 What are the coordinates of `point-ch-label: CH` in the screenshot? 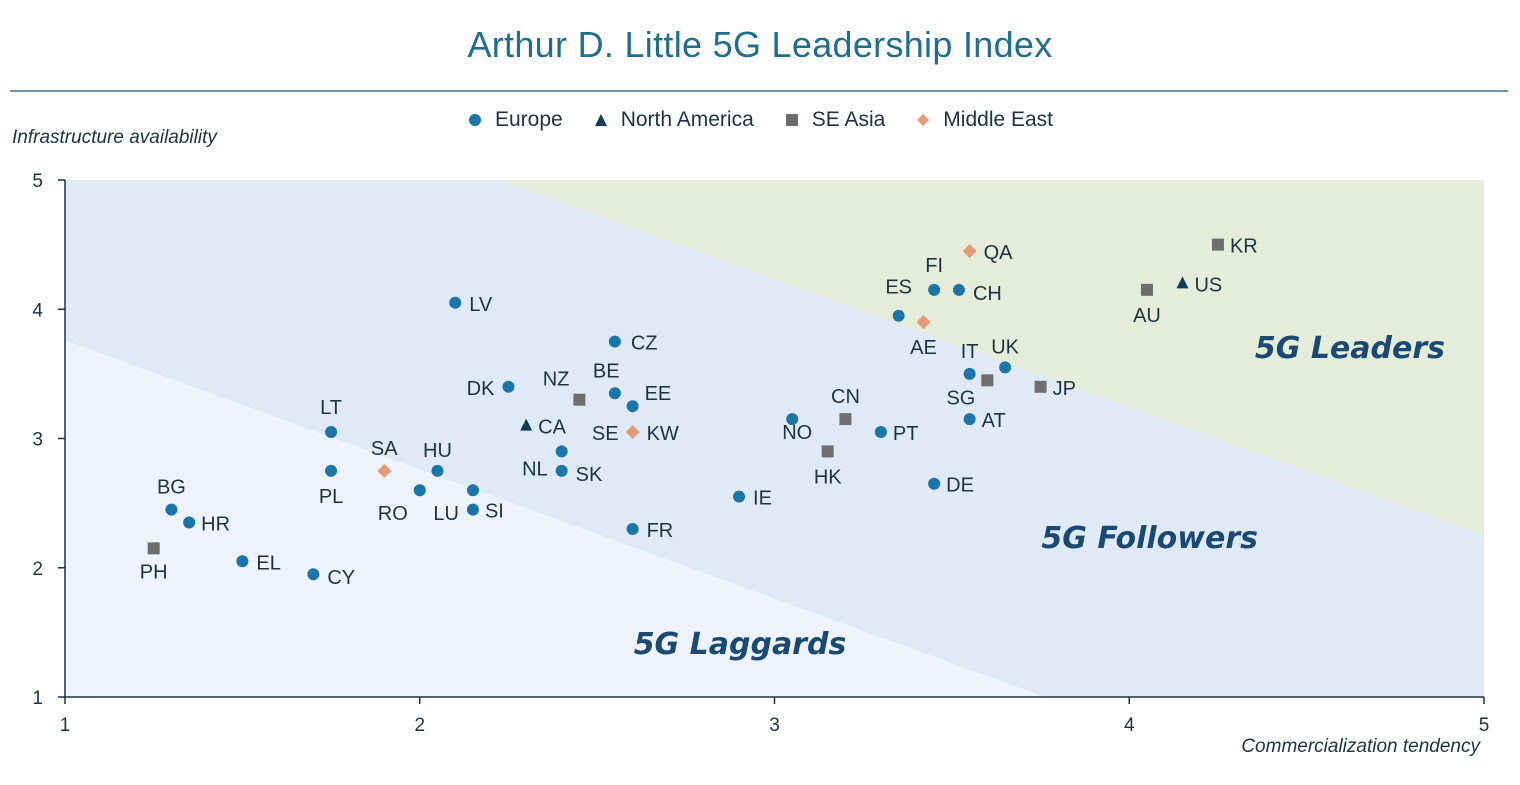 It's located at (987, 294).